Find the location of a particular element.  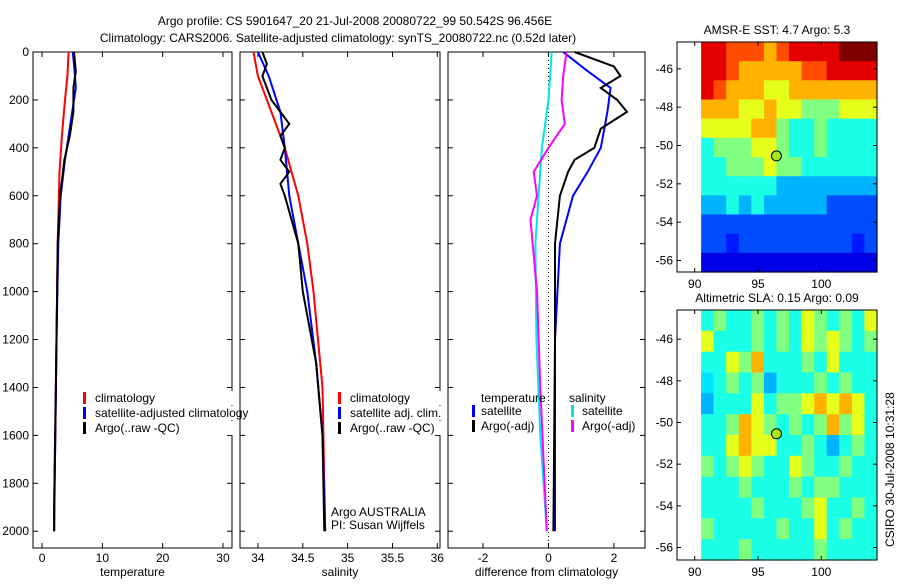

y-tick-label: 1200 is located at coordinates (15, 340).